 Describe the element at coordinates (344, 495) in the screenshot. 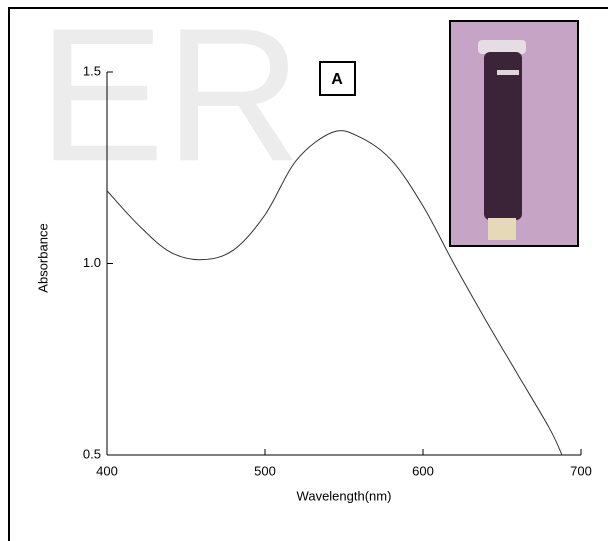

I see `x-axis-label: Wavelength(nm)` at that location.